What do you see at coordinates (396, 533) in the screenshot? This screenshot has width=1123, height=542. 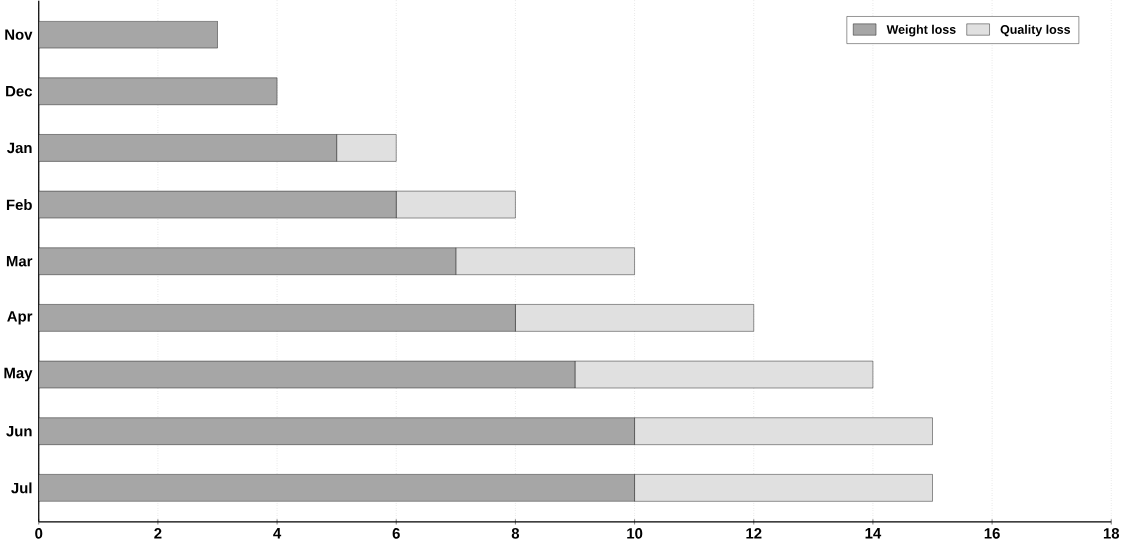 I see `x-tick-label: 6` at bounding box center [396, 533].